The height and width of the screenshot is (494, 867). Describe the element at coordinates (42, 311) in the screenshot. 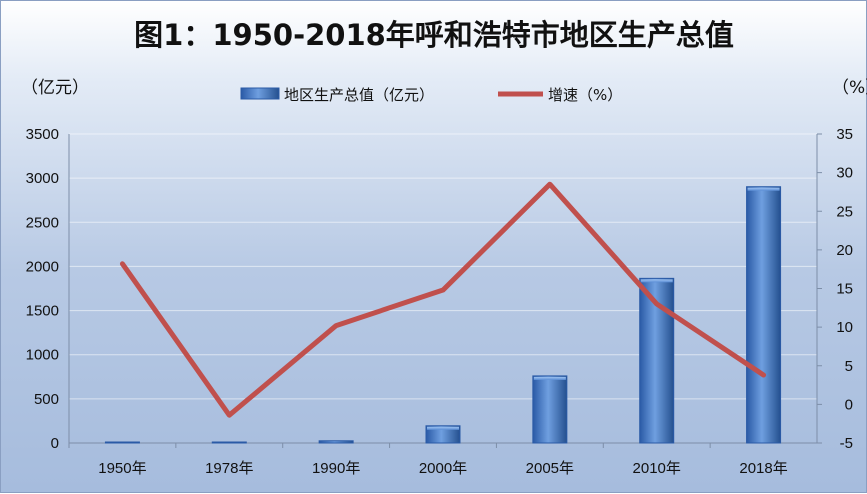

I see `left-tick-label: 1500` at that location.